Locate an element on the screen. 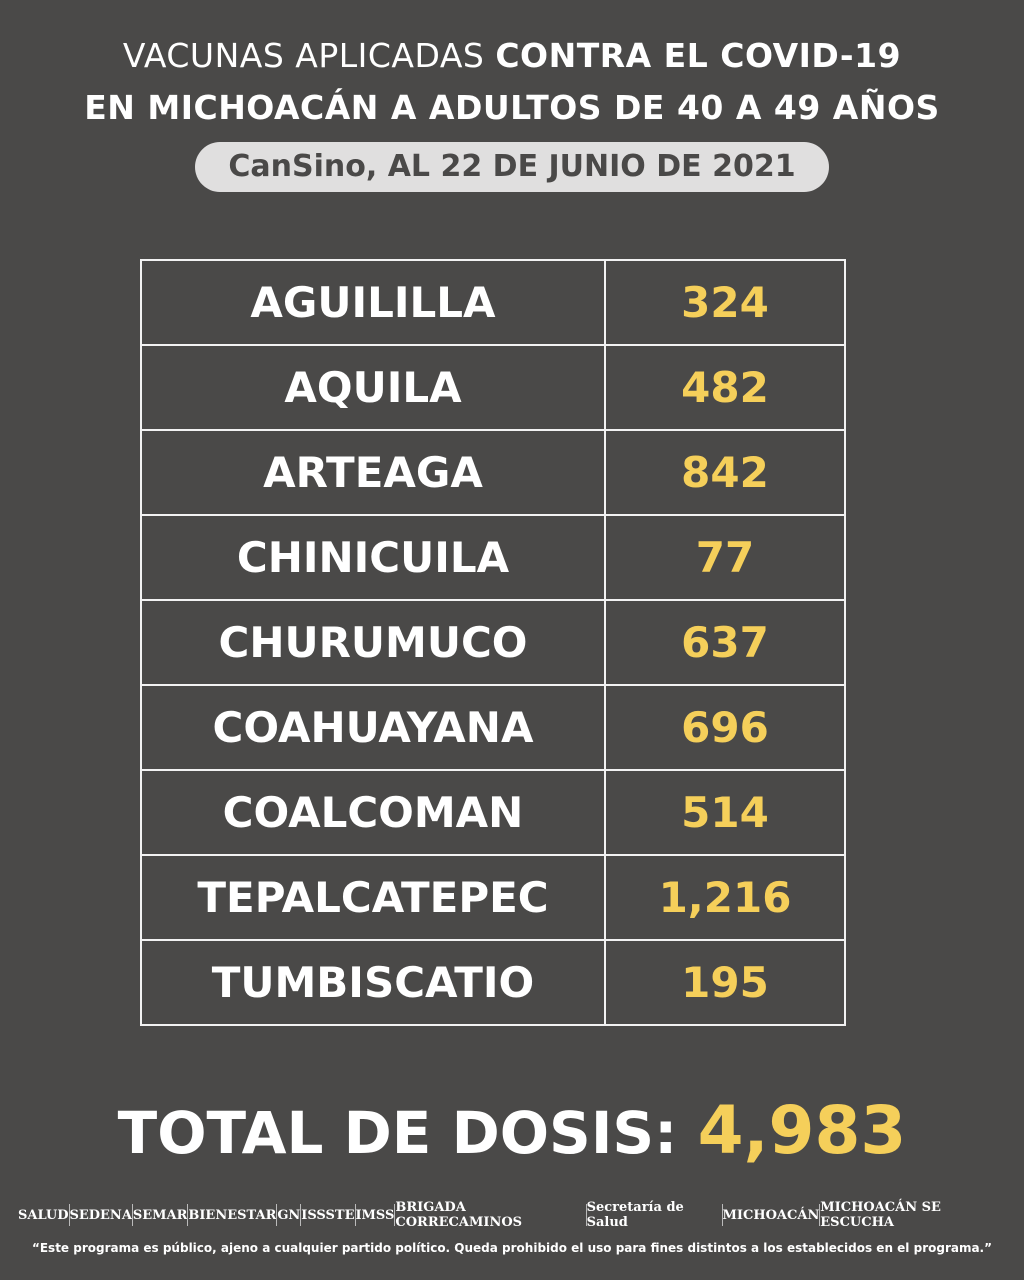  table-row: AGUILILLA 324 is located at coordinates (493, 302).